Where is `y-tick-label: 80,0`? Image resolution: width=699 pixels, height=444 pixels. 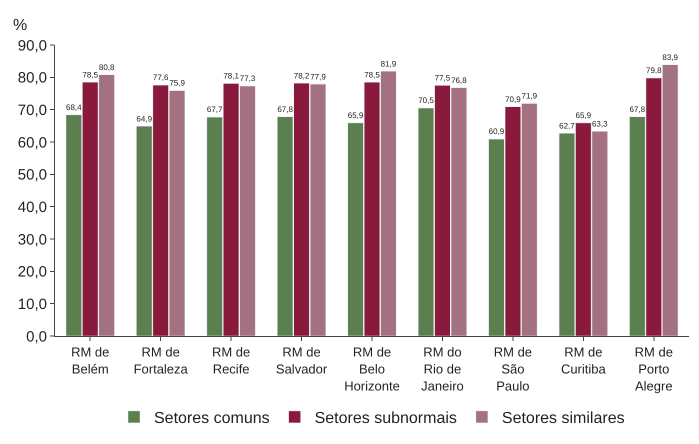 y-tick-label: 80,0 is located at coordinates (32, 78).